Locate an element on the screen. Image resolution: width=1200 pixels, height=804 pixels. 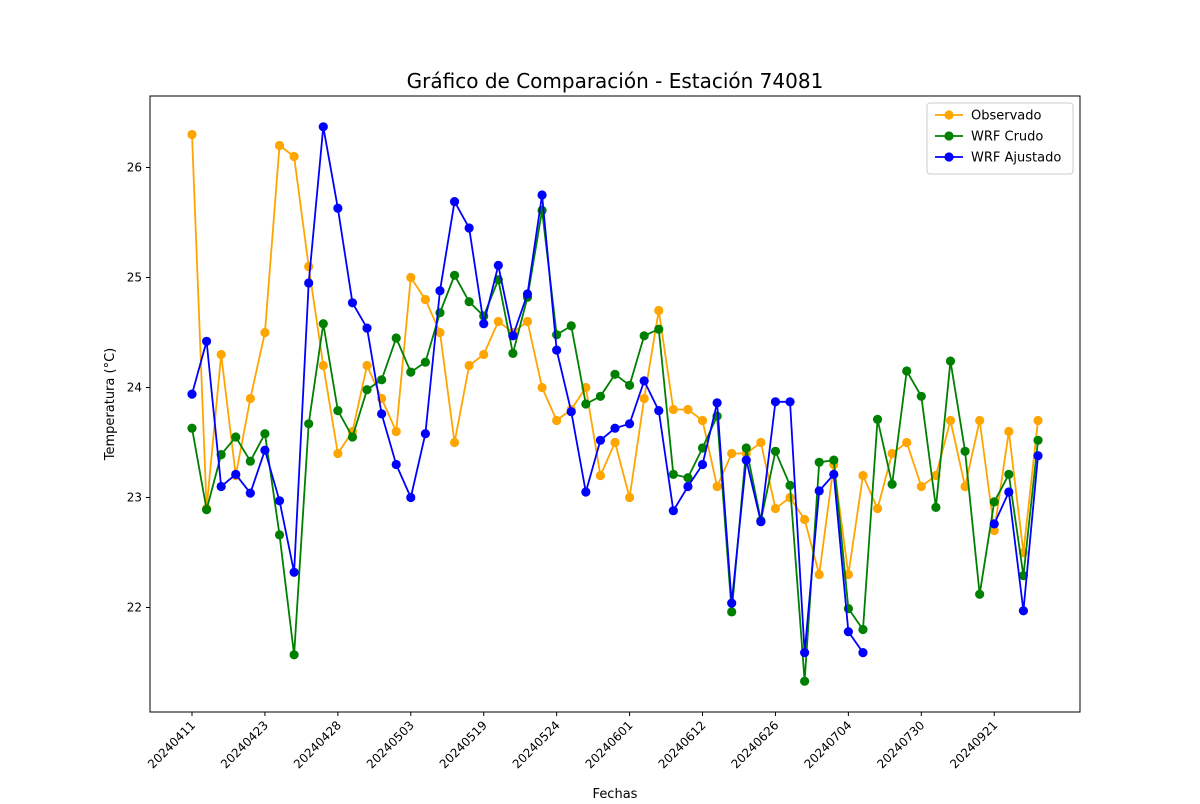
legend: Observado WRF Crudo WRF Ajustado is located at coordinates (1000, 138).